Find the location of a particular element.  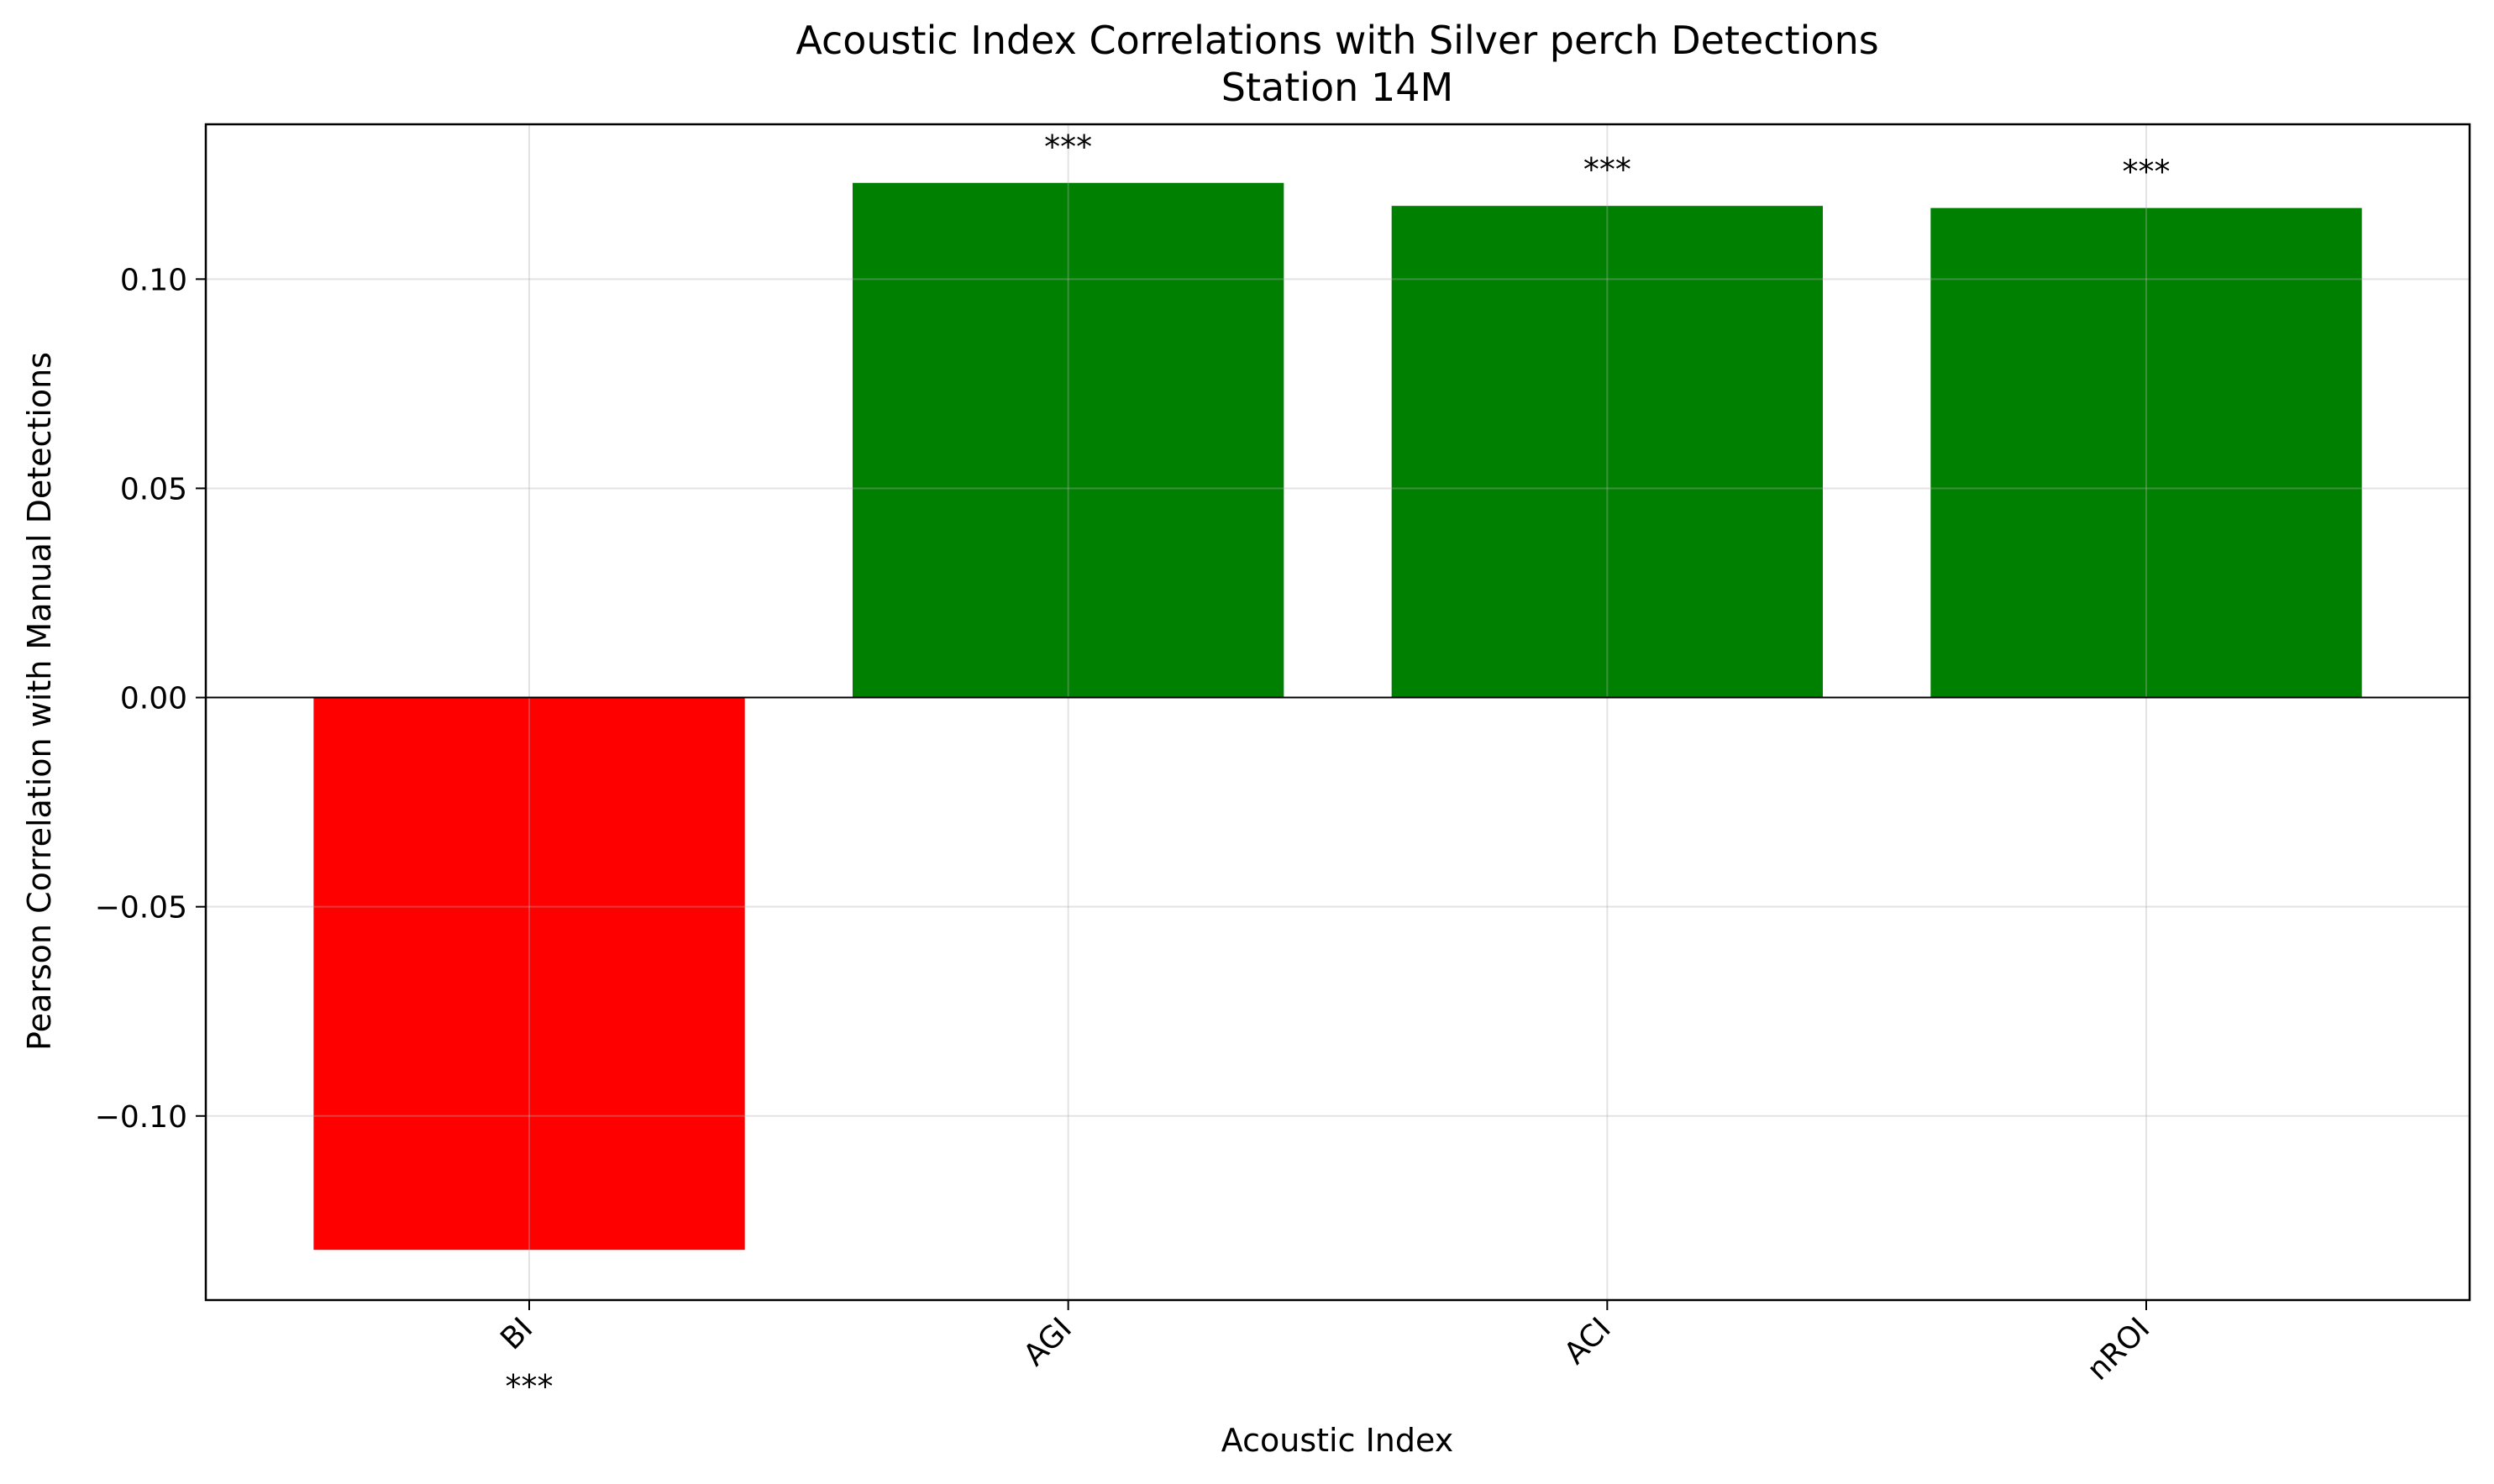

y-tick-label: −0.10 is located at coordinates (141, 1118).